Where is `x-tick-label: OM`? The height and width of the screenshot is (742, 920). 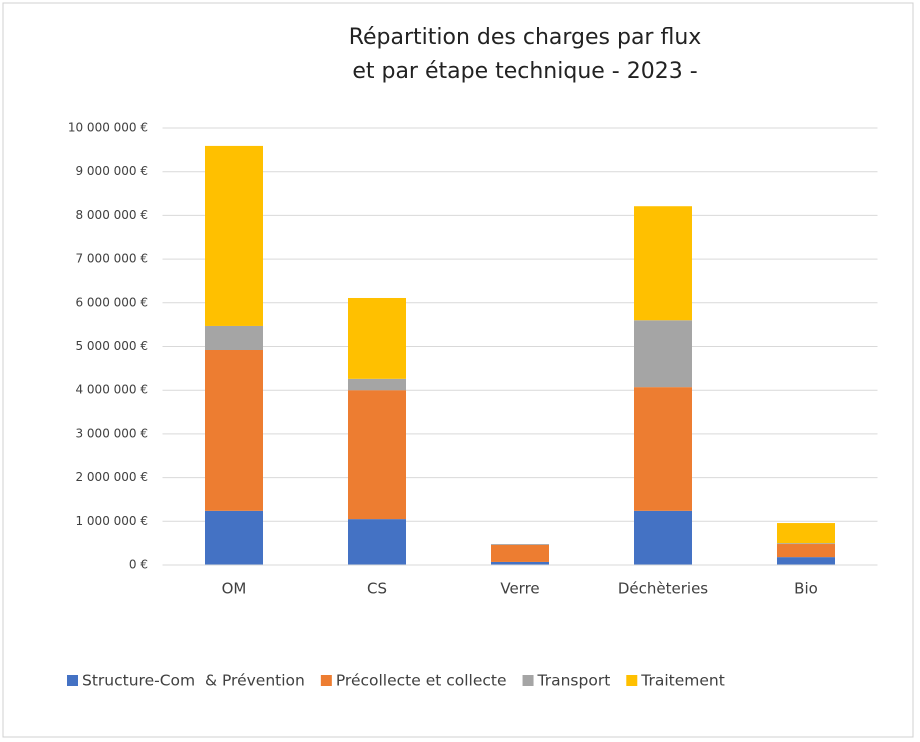
x-tick-label: OM is located at coordinates (234, 589).